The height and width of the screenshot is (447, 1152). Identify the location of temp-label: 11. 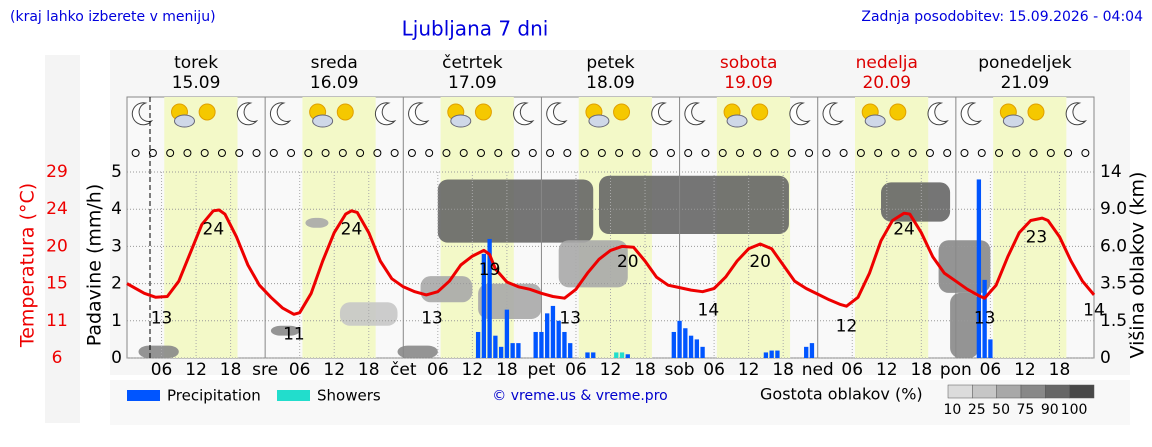
(294, 335).